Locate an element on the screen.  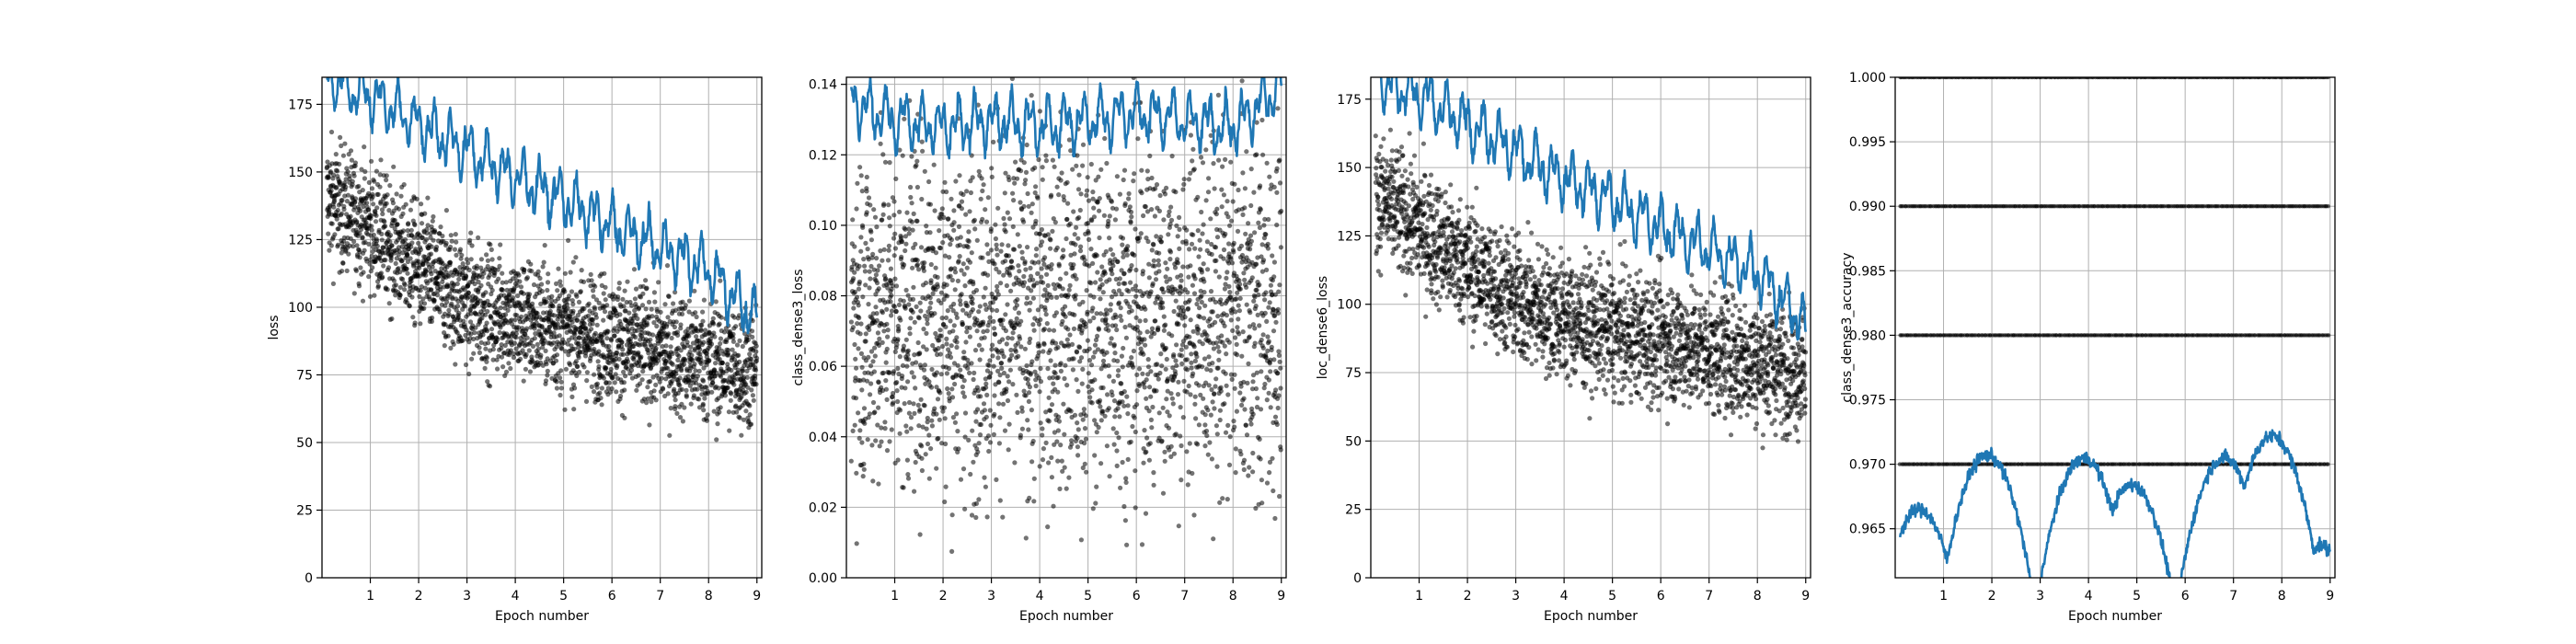
x-tick-label: 3 is located at coordinates (467, 596).